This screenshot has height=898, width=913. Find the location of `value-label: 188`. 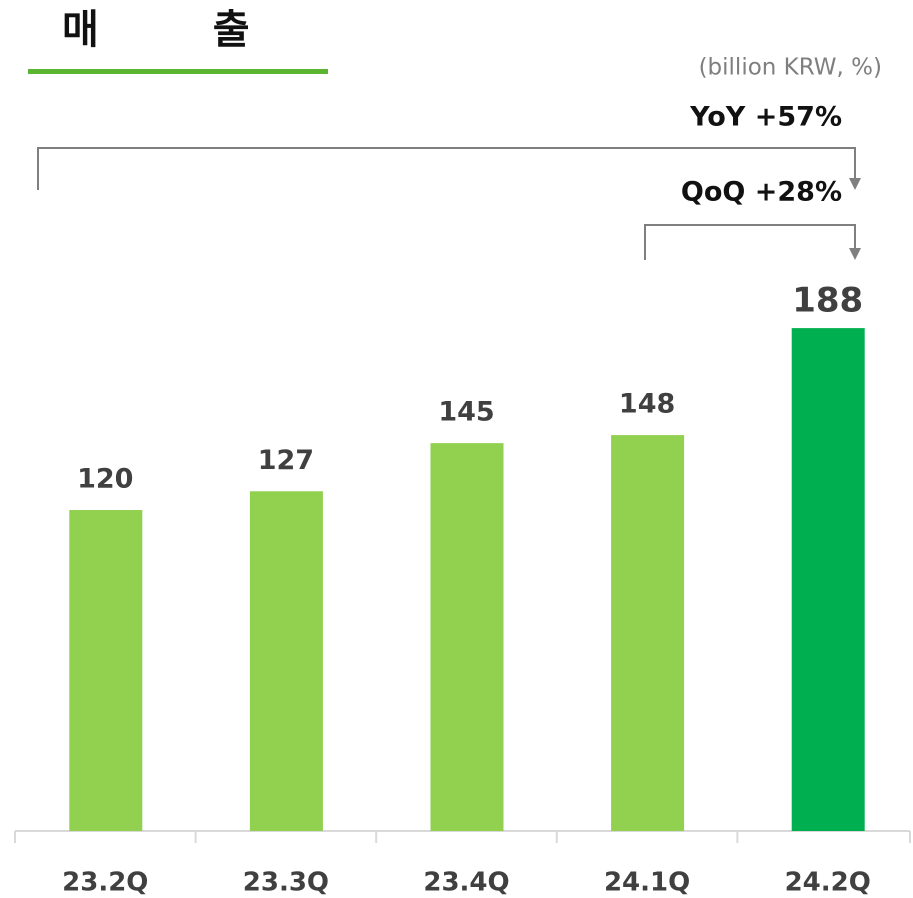

value-label: 188 is located at coordinates (827, 301).